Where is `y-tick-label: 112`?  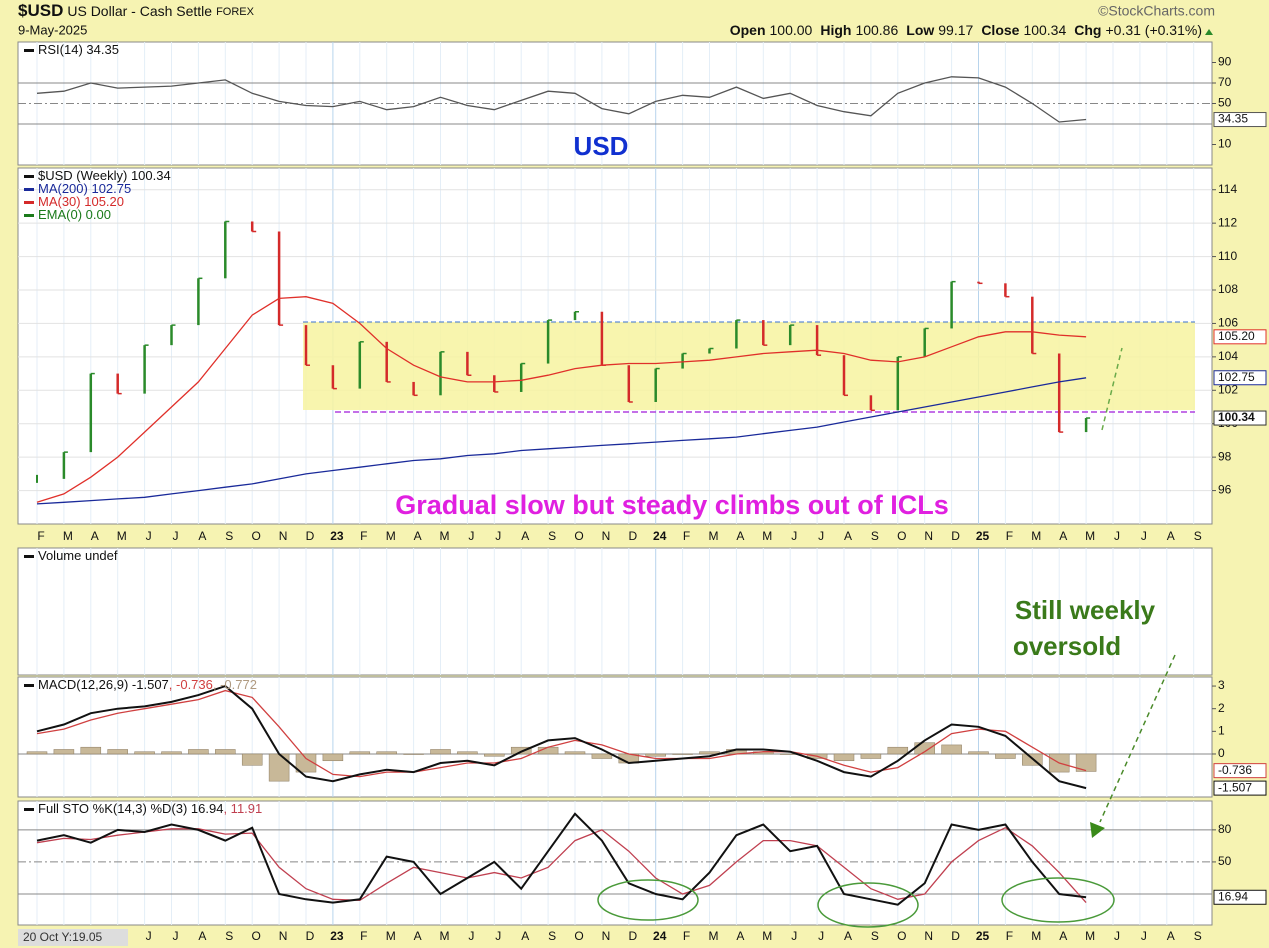 y-tick-label: 112 is located at coordinates (1227, 222).